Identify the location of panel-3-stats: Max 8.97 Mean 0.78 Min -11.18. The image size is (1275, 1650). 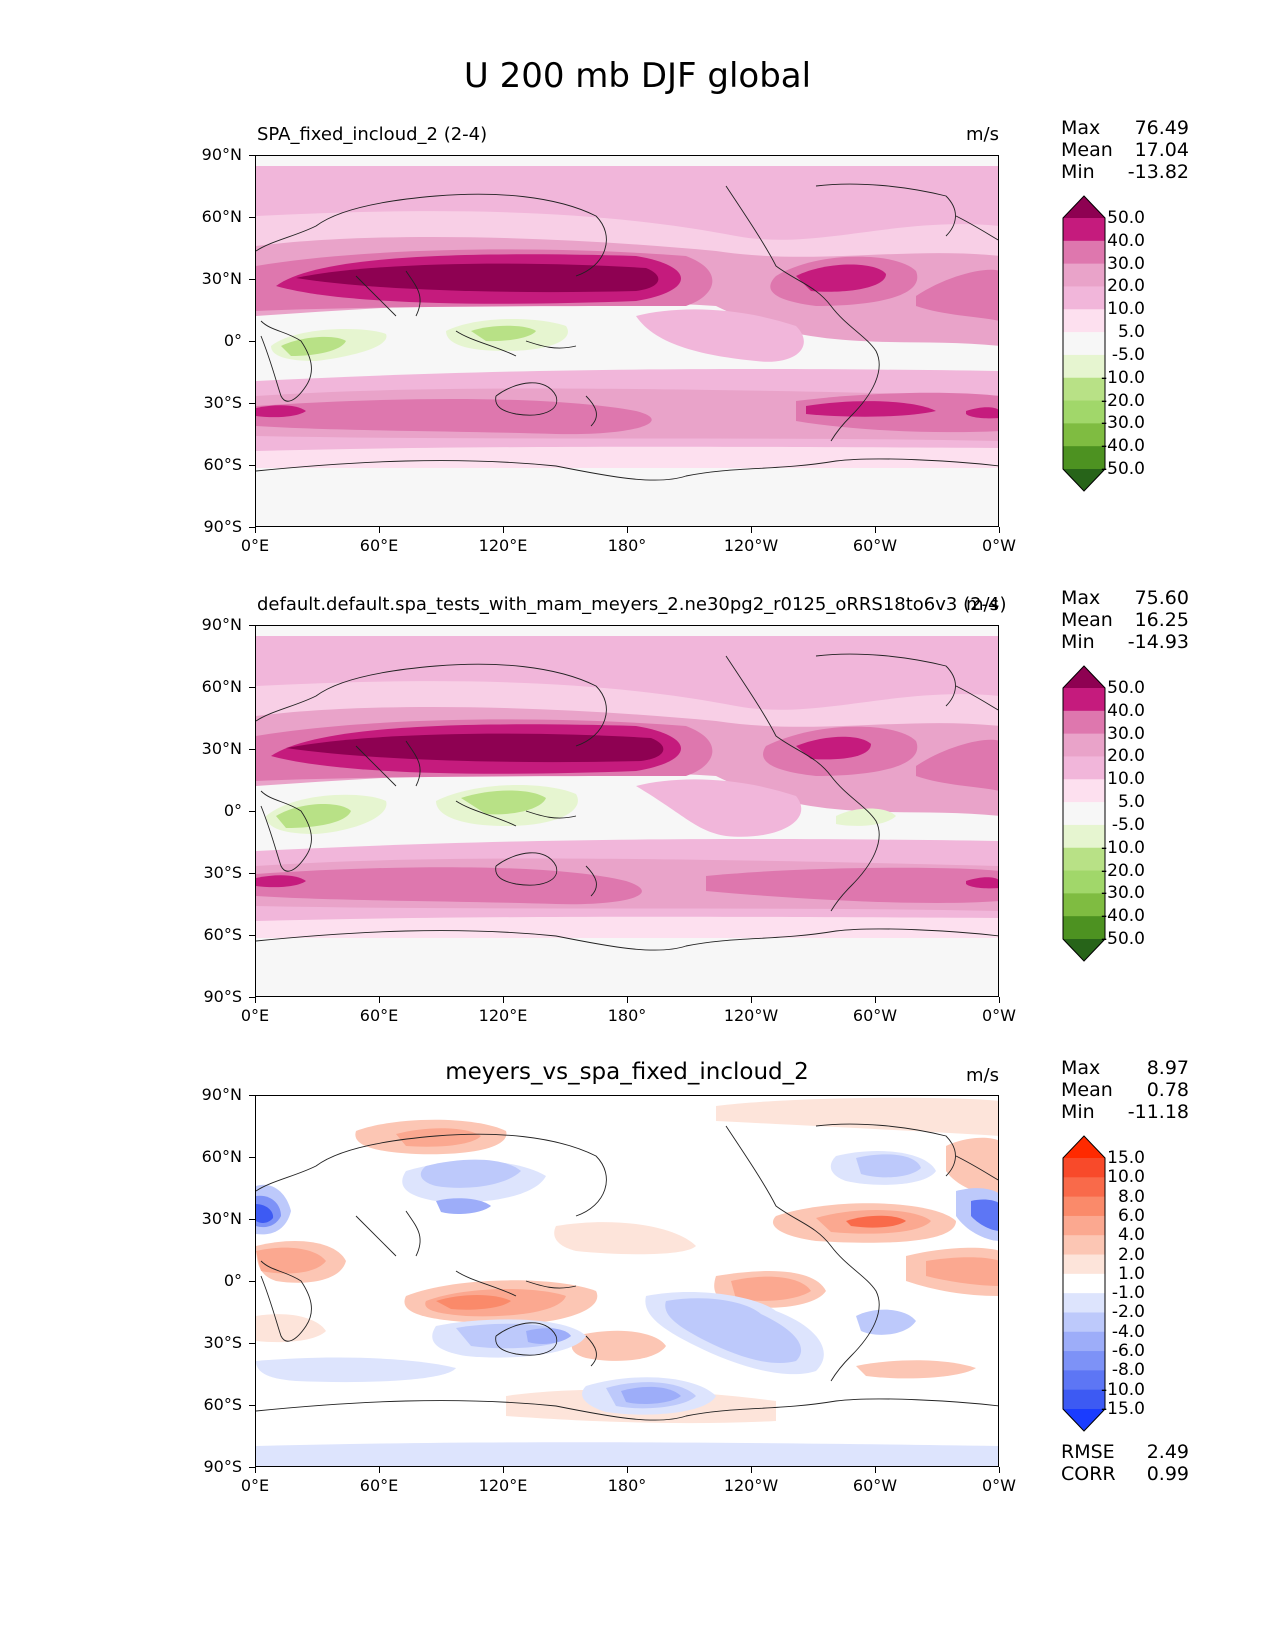
(1125, 1090).